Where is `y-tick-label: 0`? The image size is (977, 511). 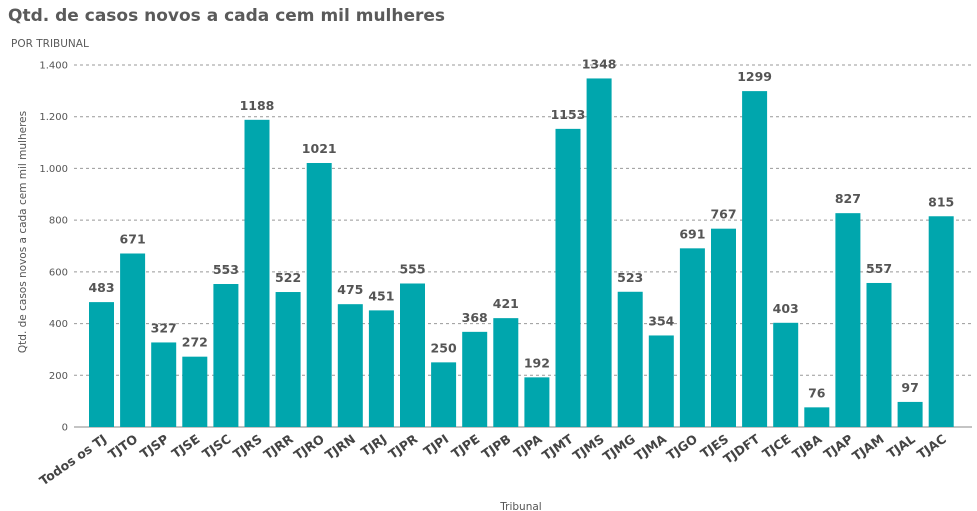 y-tick-label: 0 is located at coordinates (65, 428).